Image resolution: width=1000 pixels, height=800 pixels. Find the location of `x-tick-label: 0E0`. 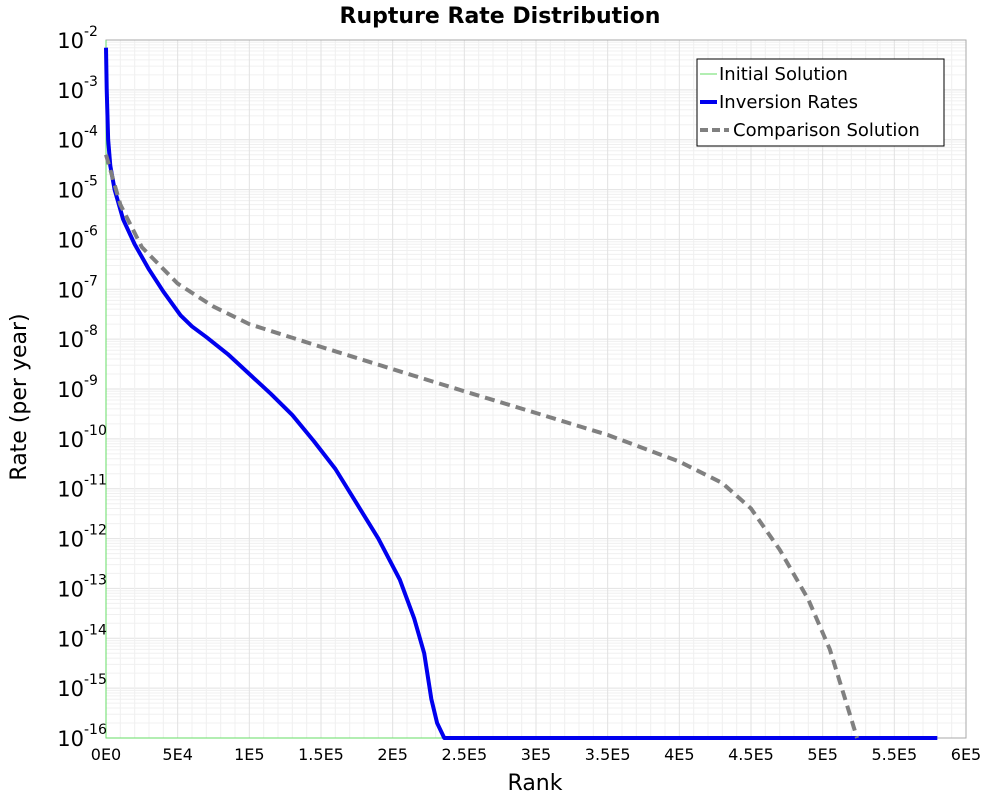

x-tick-label: 0E0 is located at coordinates (106, 754).